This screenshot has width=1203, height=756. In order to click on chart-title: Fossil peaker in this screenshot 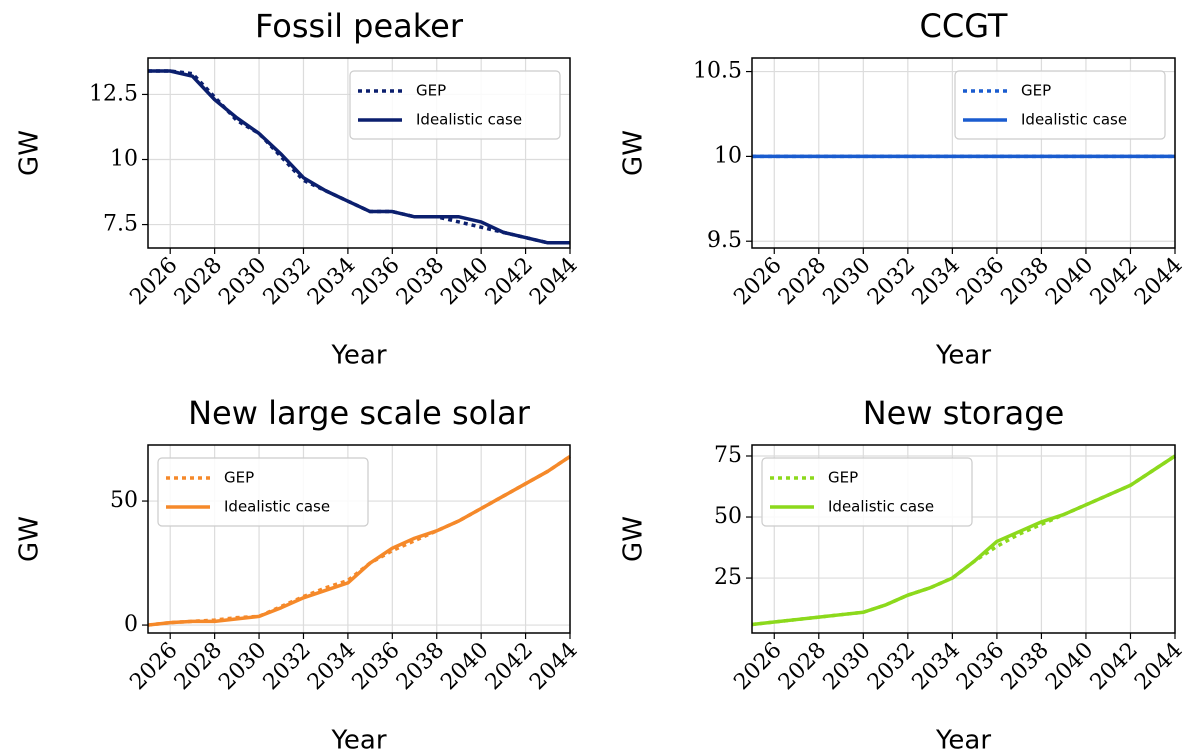, I will do `click(359, 26)`.